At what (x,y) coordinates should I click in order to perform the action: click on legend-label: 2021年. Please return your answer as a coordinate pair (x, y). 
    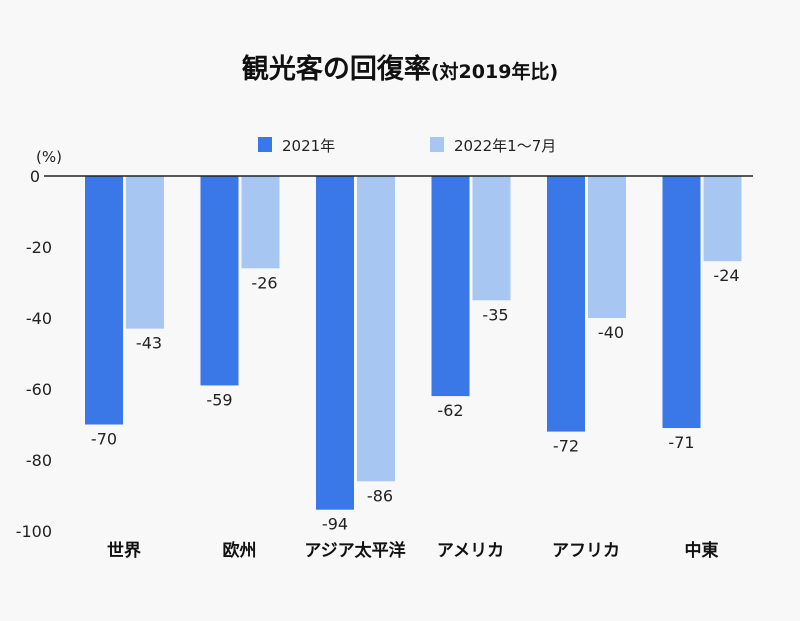
    Looking at the image, I should click on (308, 146).